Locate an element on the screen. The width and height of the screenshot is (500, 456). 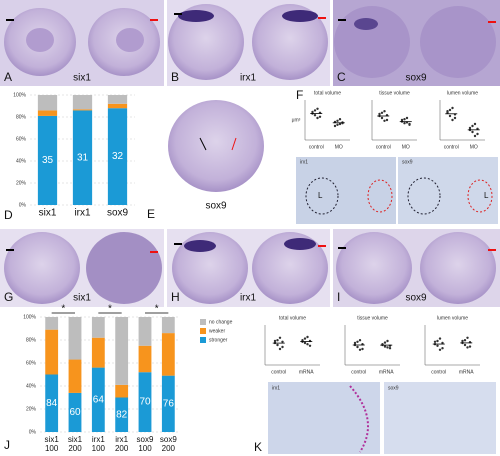
y-tick-label: 80% is located at coordinates (21, 117).